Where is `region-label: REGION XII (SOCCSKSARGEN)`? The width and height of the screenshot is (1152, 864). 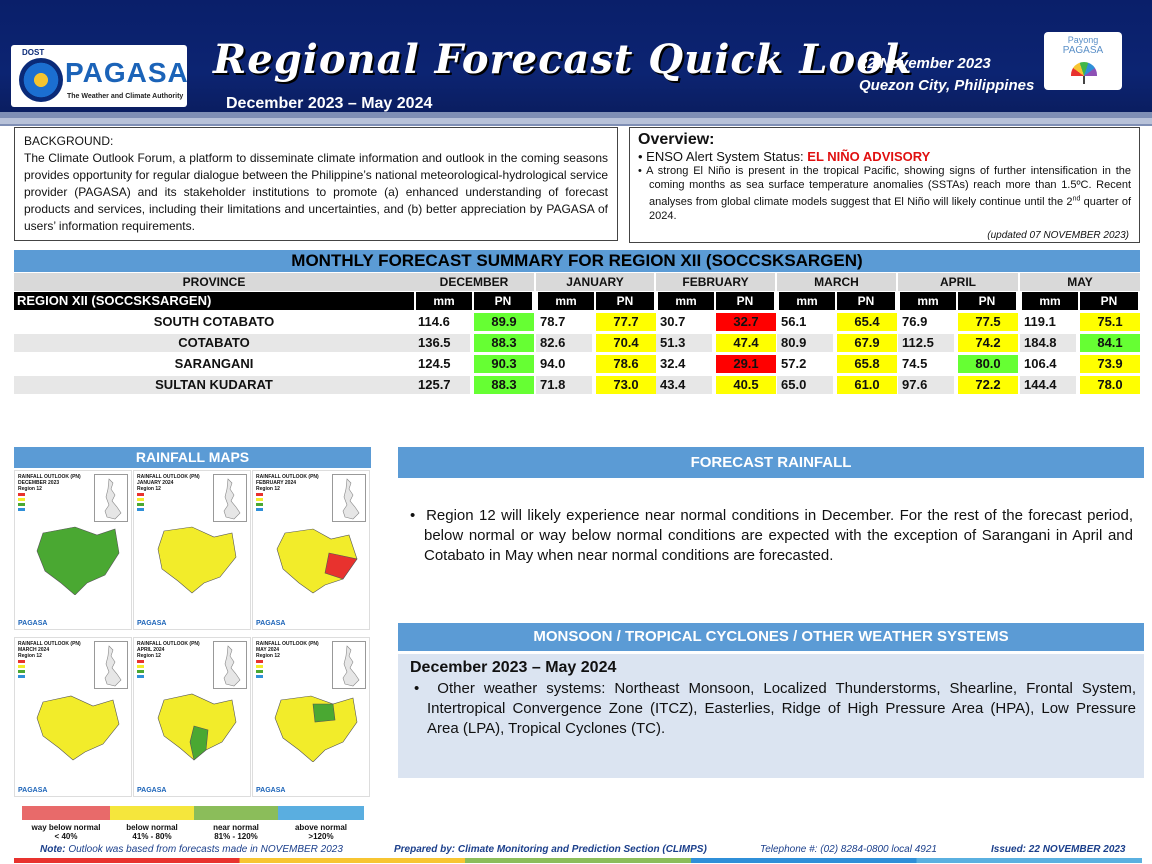 region-label: REGION XII (SOCCSKSARGEN) is located at coordinates (214, 301).